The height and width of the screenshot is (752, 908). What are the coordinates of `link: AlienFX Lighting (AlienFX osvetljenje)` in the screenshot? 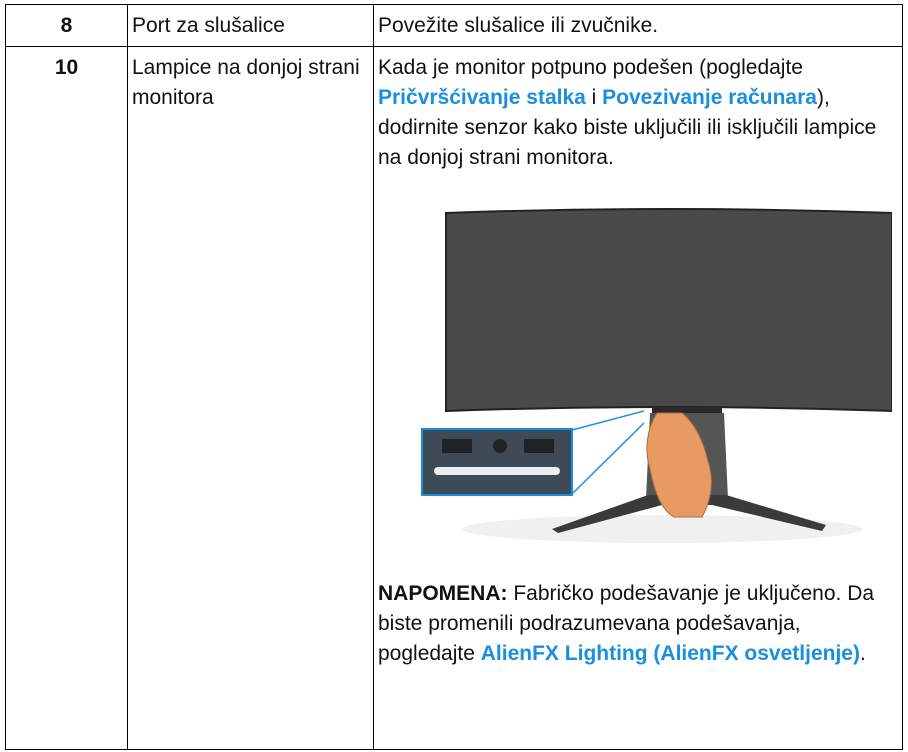 It's located at (670, 653).